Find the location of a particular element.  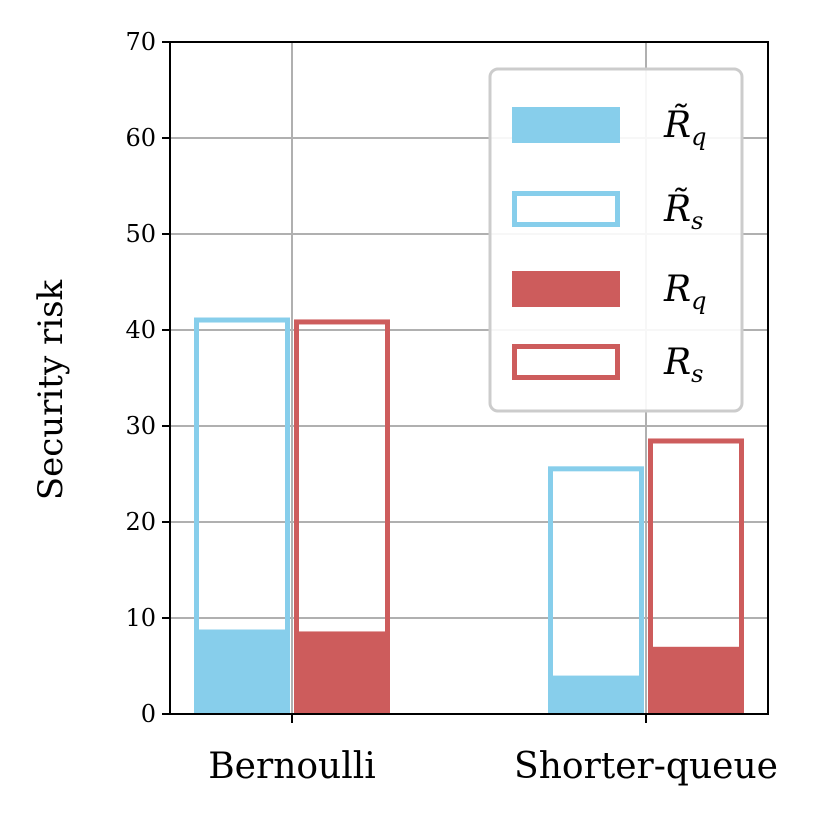

legend-label: Rq is located at coordinates (684, 292).